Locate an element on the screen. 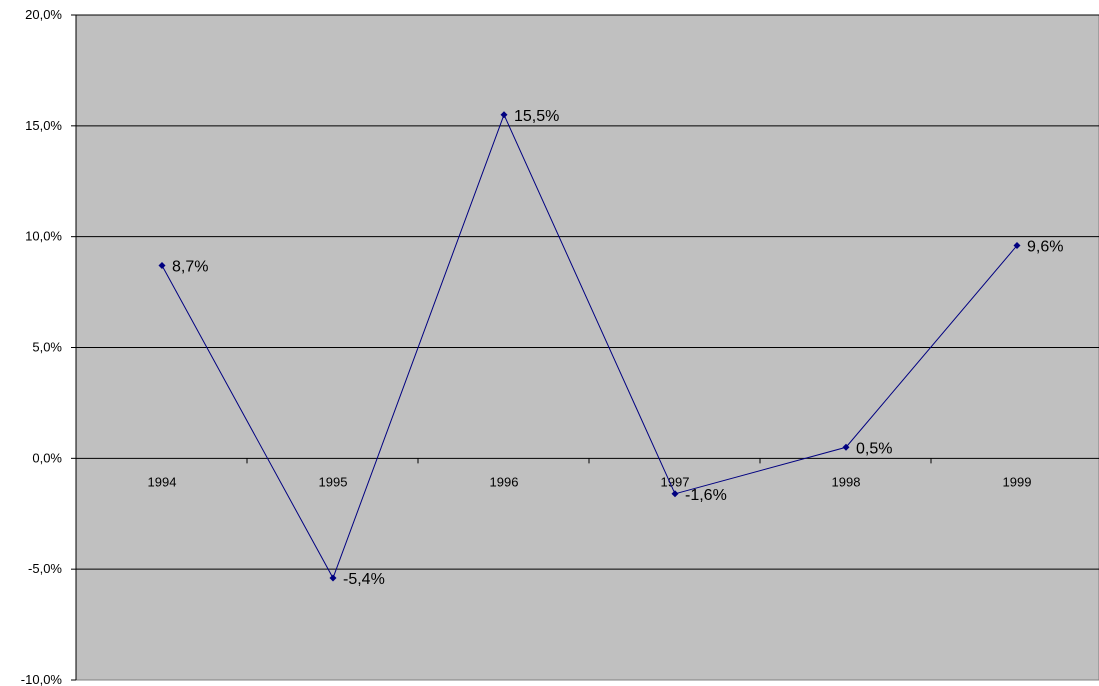 This screenshot has width=1099, height=686. x-tick-label: 1995 is located at coordinates (333, 481).